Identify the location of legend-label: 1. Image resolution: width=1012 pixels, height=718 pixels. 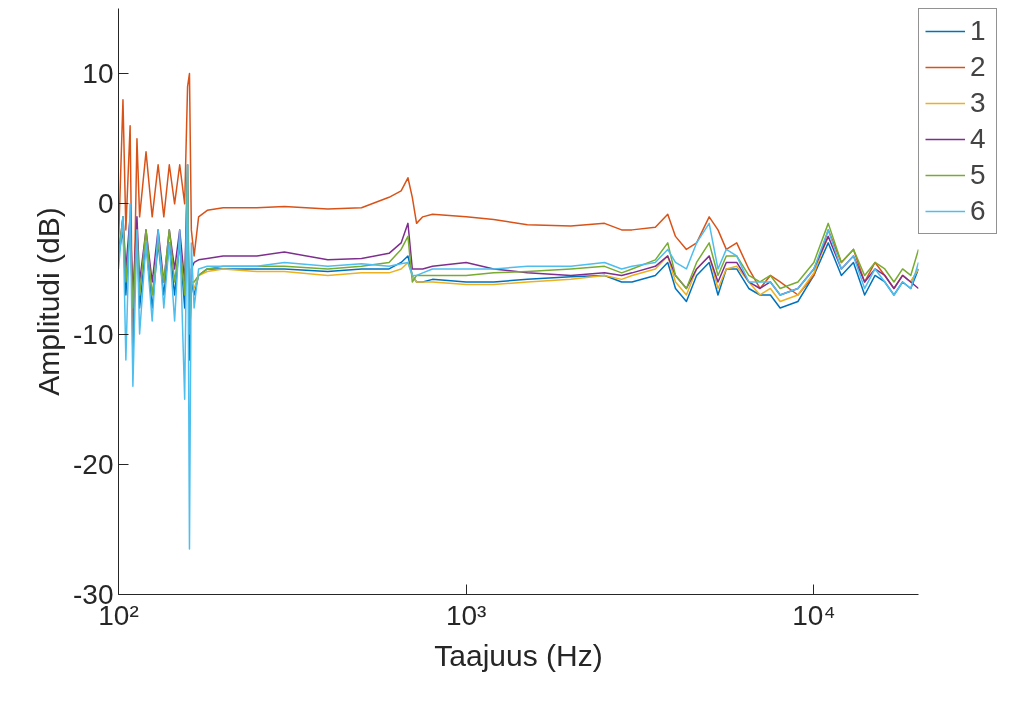
(978, 31).